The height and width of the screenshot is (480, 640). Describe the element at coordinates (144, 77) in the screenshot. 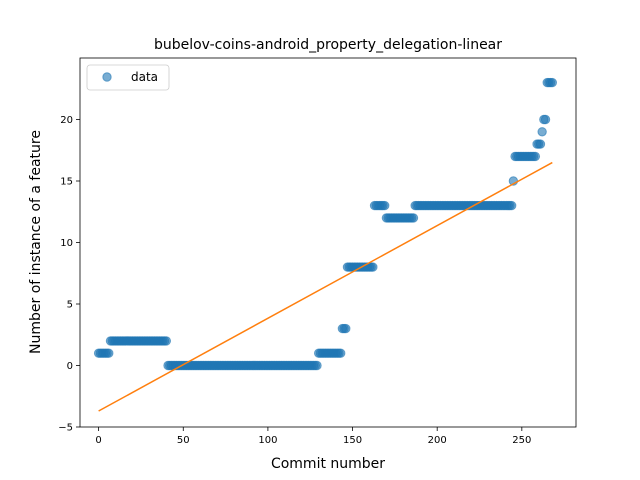

I see `legend-label-data: data` at that location.